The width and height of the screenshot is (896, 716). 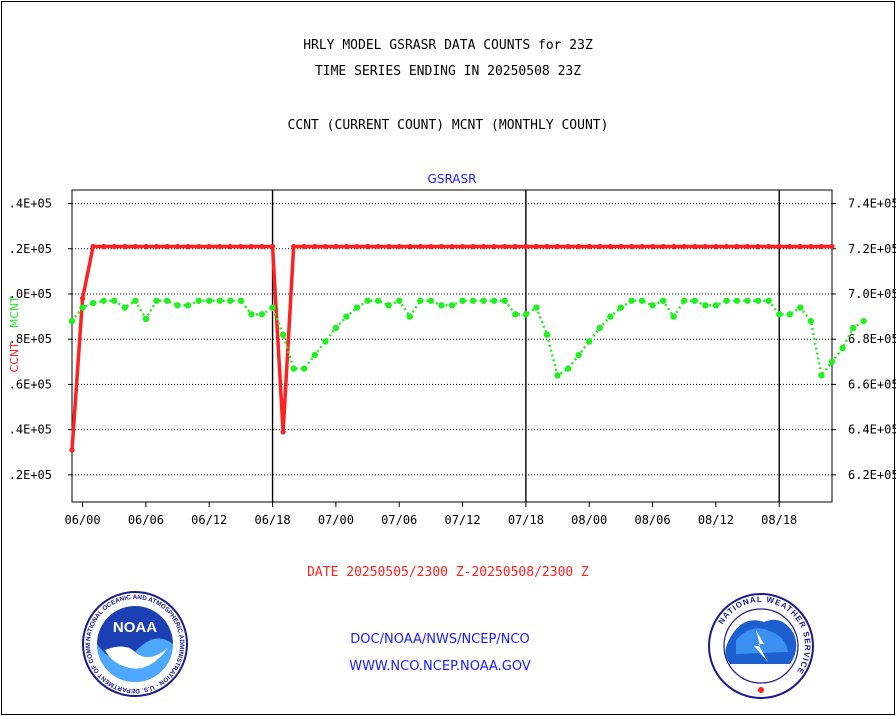 What do you see at coordinates (82, 520) in the screenshot?
I see `x-tick-label: 06/00` at bounding box center [82, 520].